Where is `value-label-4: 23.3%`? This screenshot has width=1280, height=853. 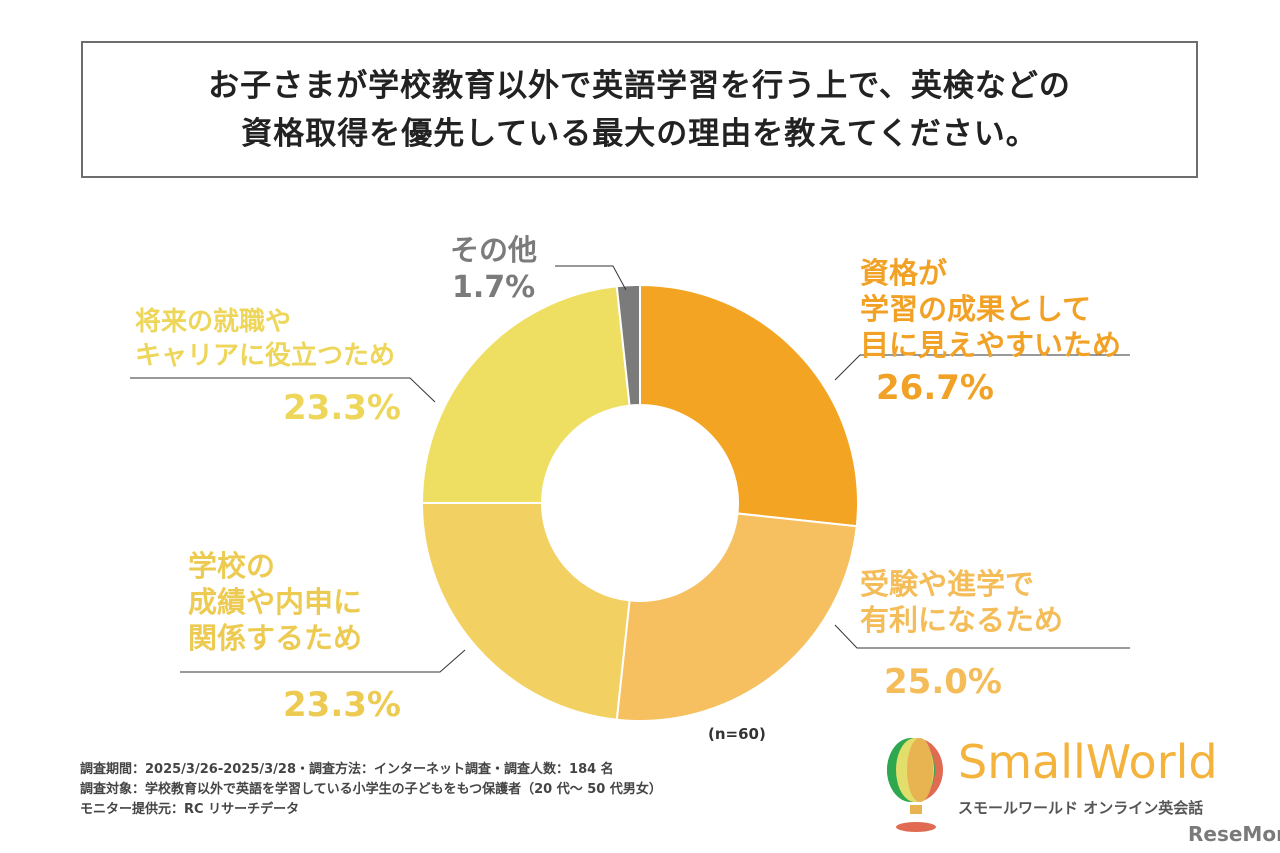 value-label-4: 23.3% is located at coordinates (342, 408).